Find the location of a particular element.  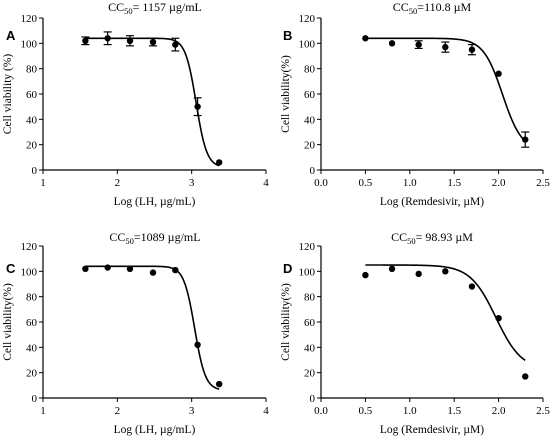

y-axis-label: Cell viability (%) is located at coordinates (8, 94).